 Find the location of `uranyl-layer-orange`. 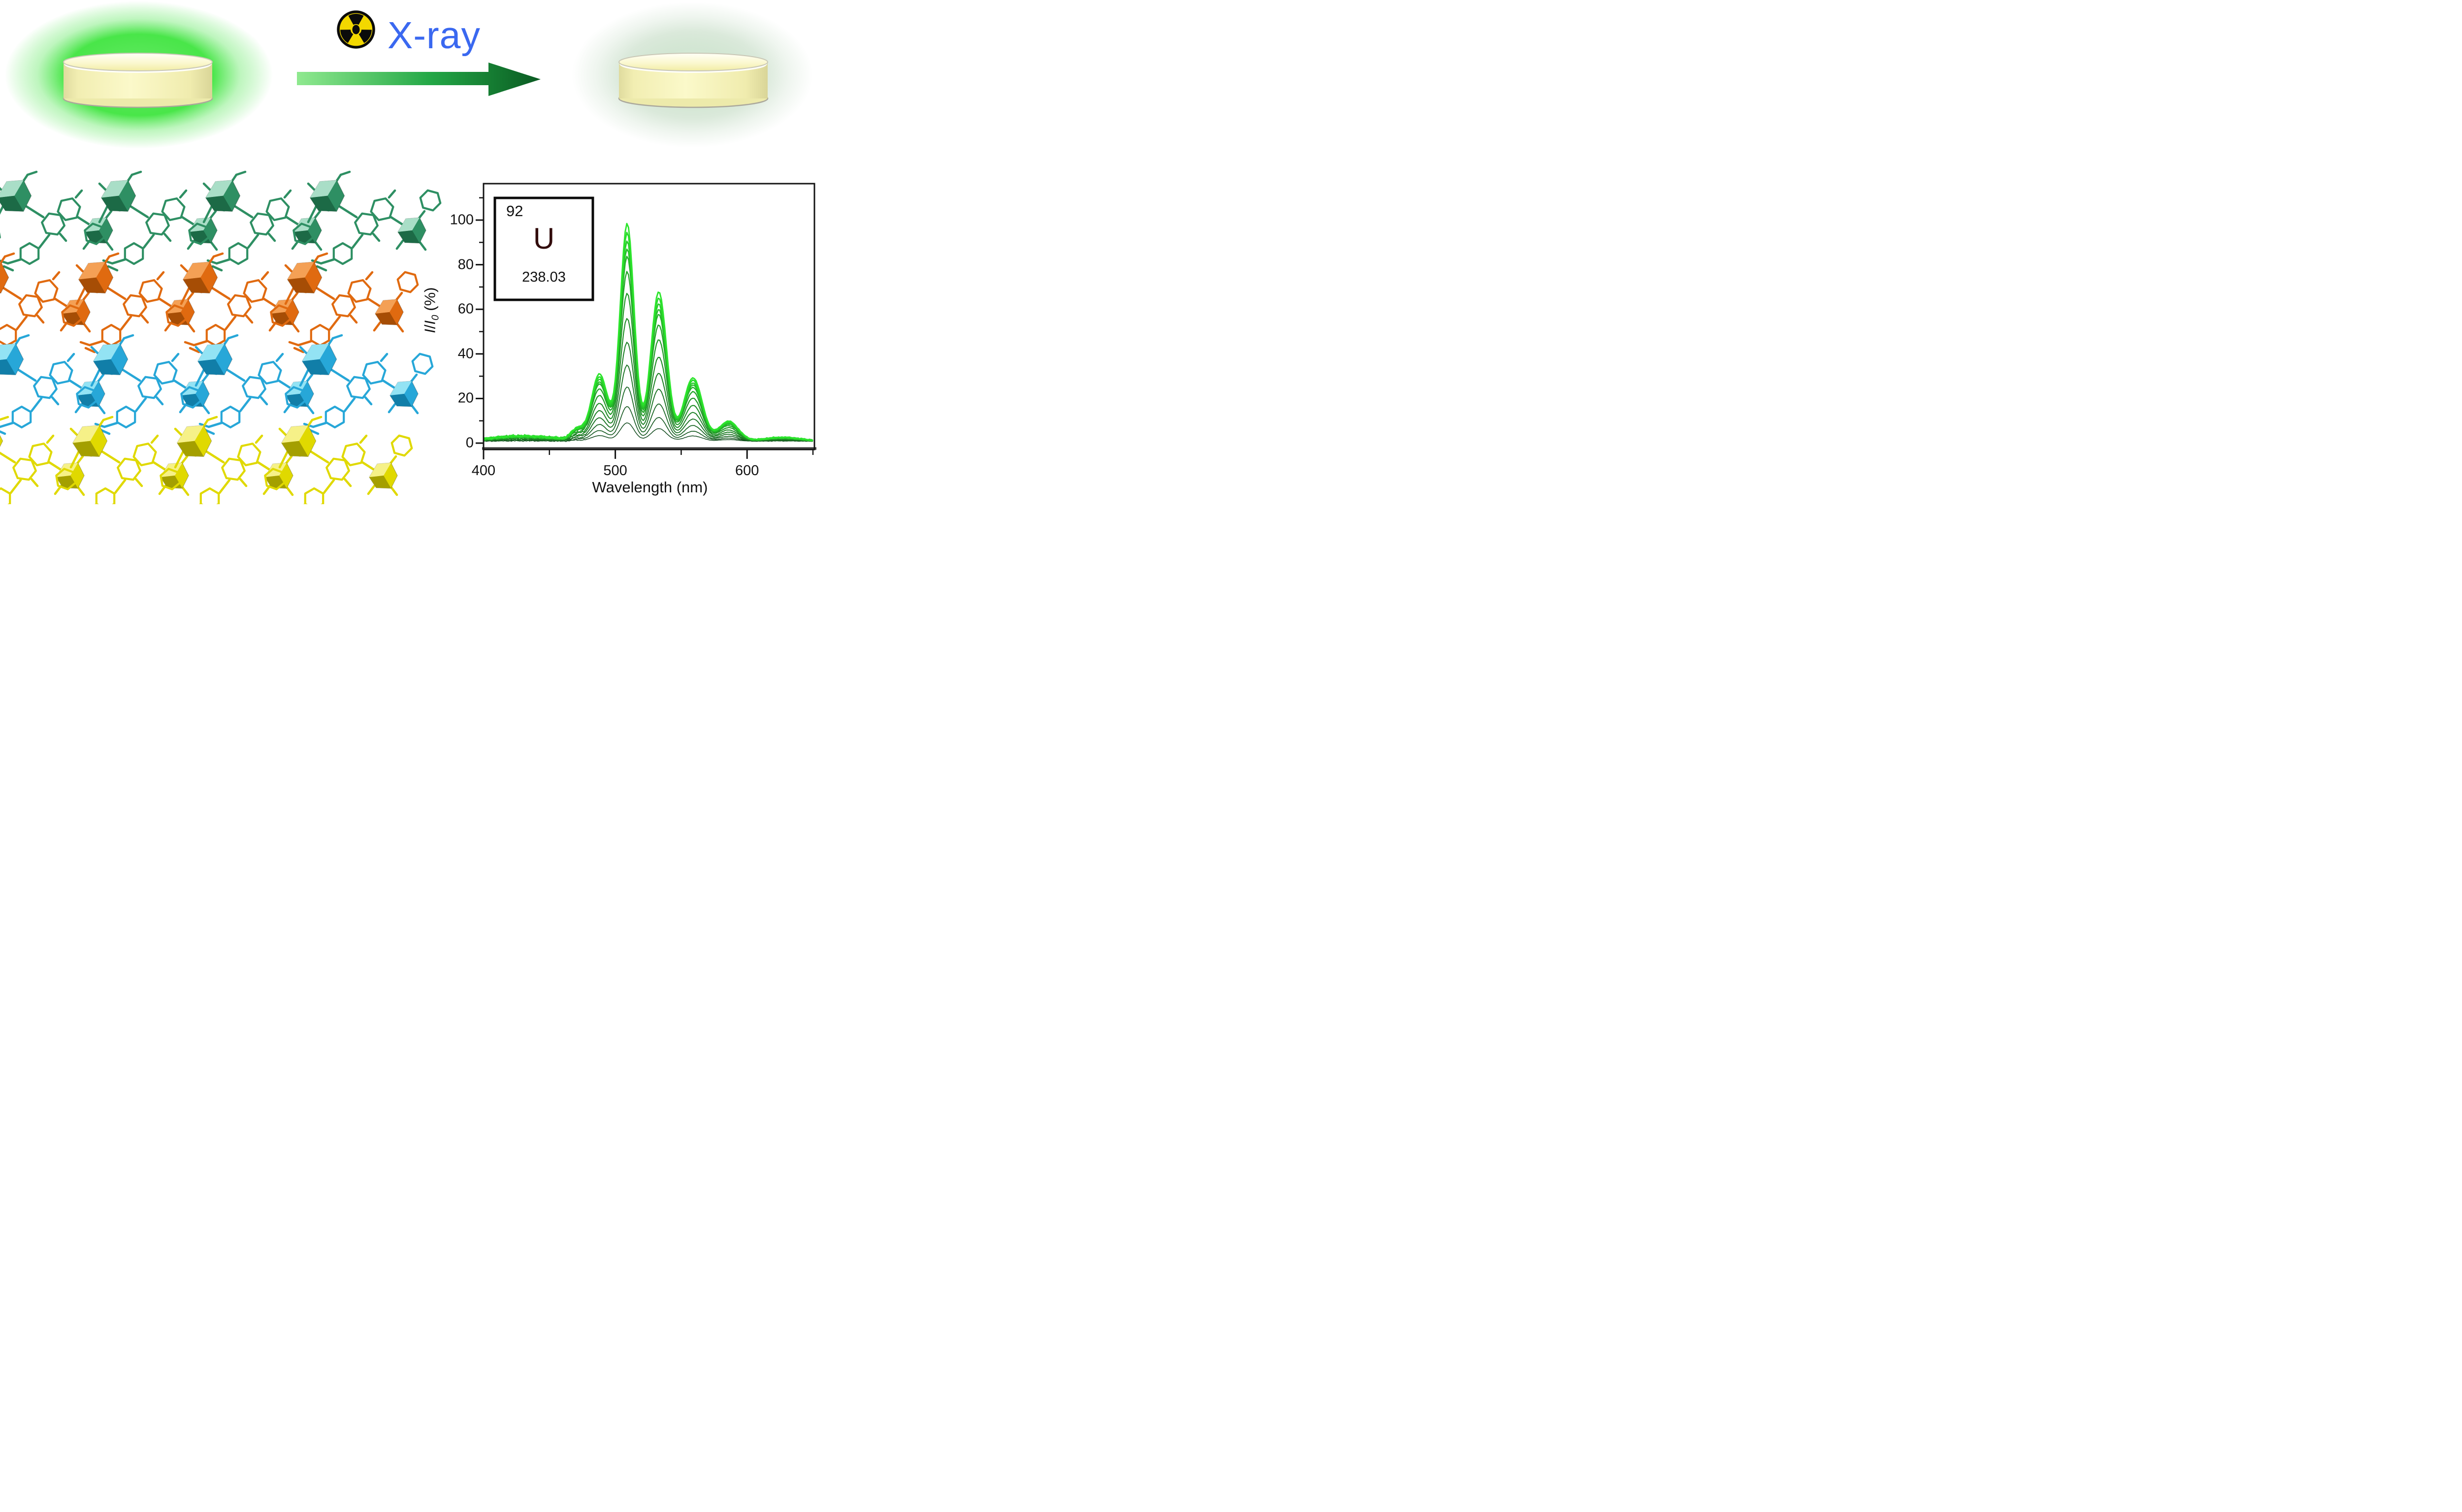

uranyl-layer-orange is located at coordinates (209, 303).